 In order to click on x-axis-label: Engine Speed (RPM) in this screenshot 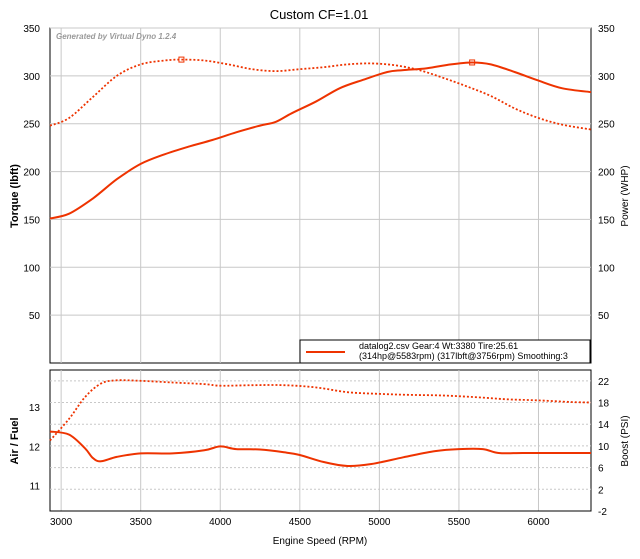, I will do `click(320, 541)`.